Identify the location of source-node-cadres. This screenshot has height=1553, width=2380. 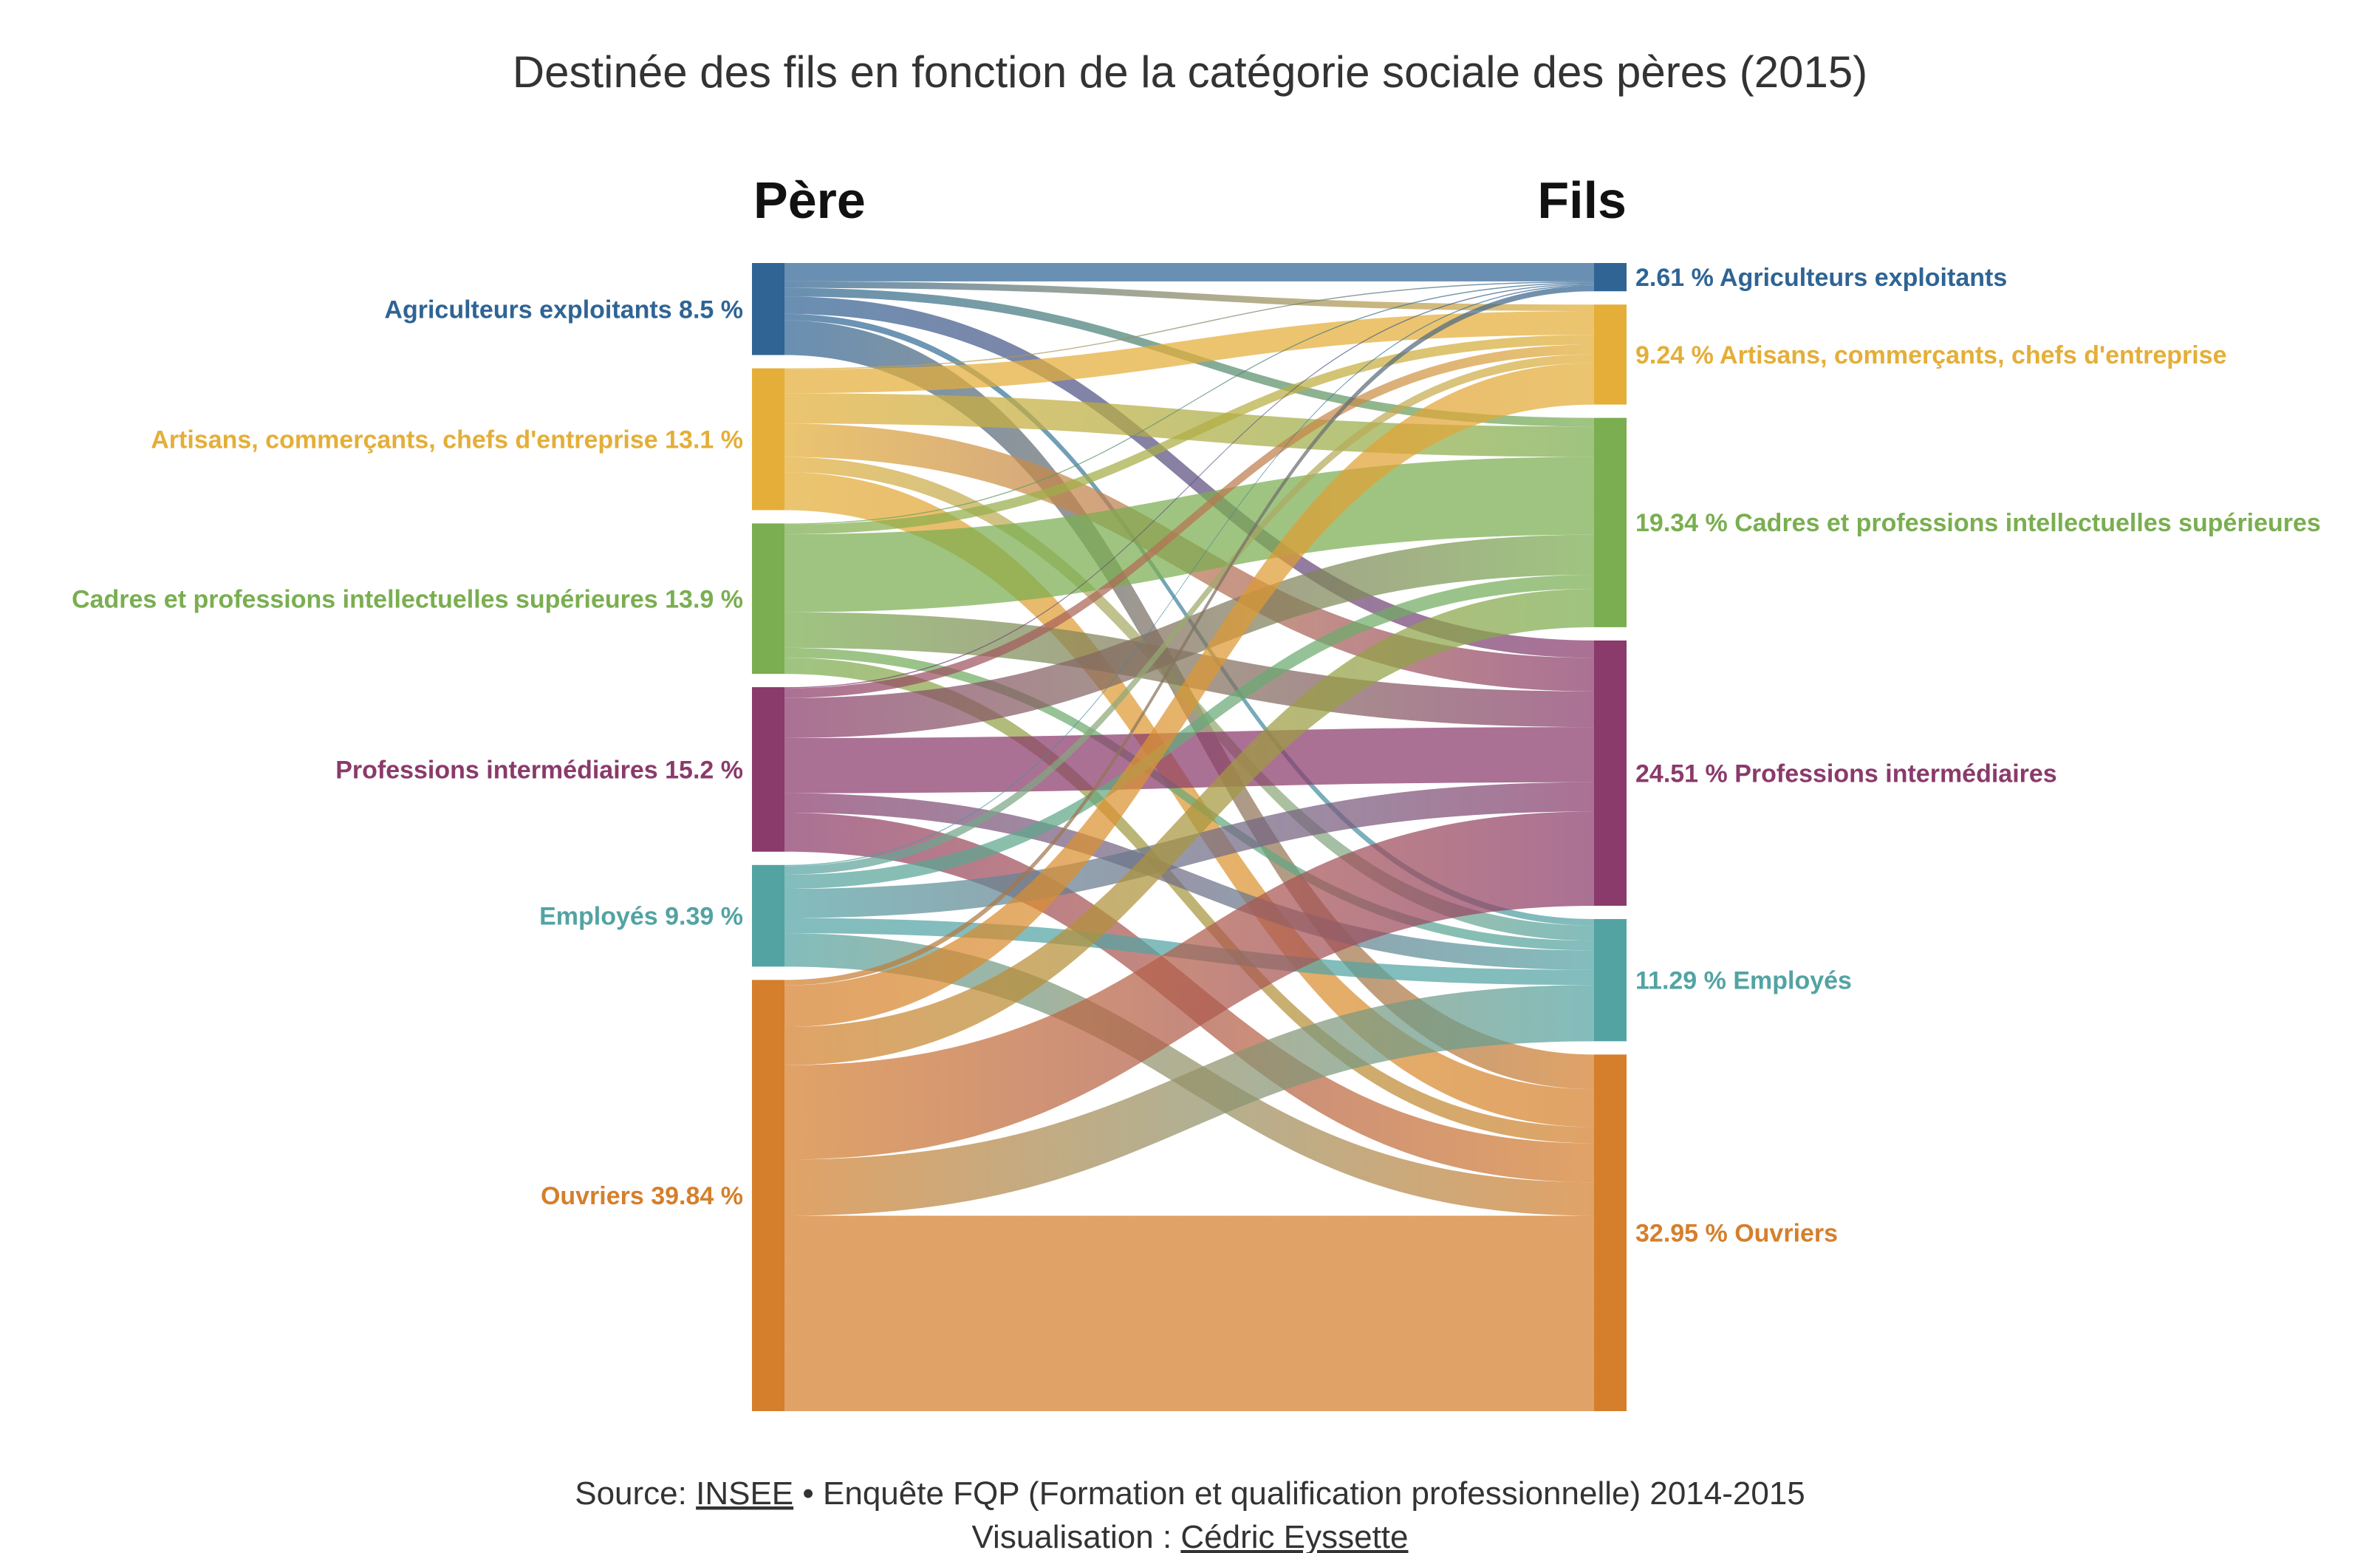
(768, 599).